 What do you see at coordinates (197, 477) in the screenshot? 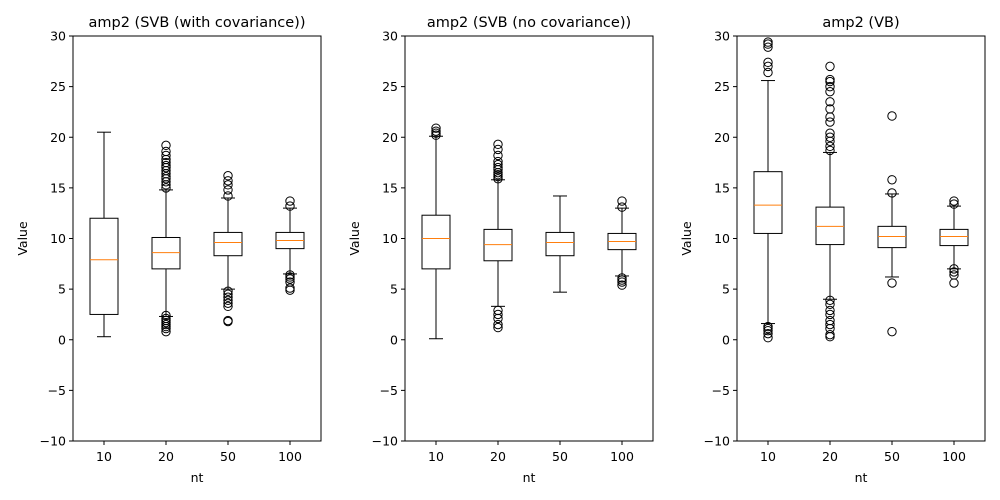
I see `x-axis-label: nt` at bounding box center [197, 477].